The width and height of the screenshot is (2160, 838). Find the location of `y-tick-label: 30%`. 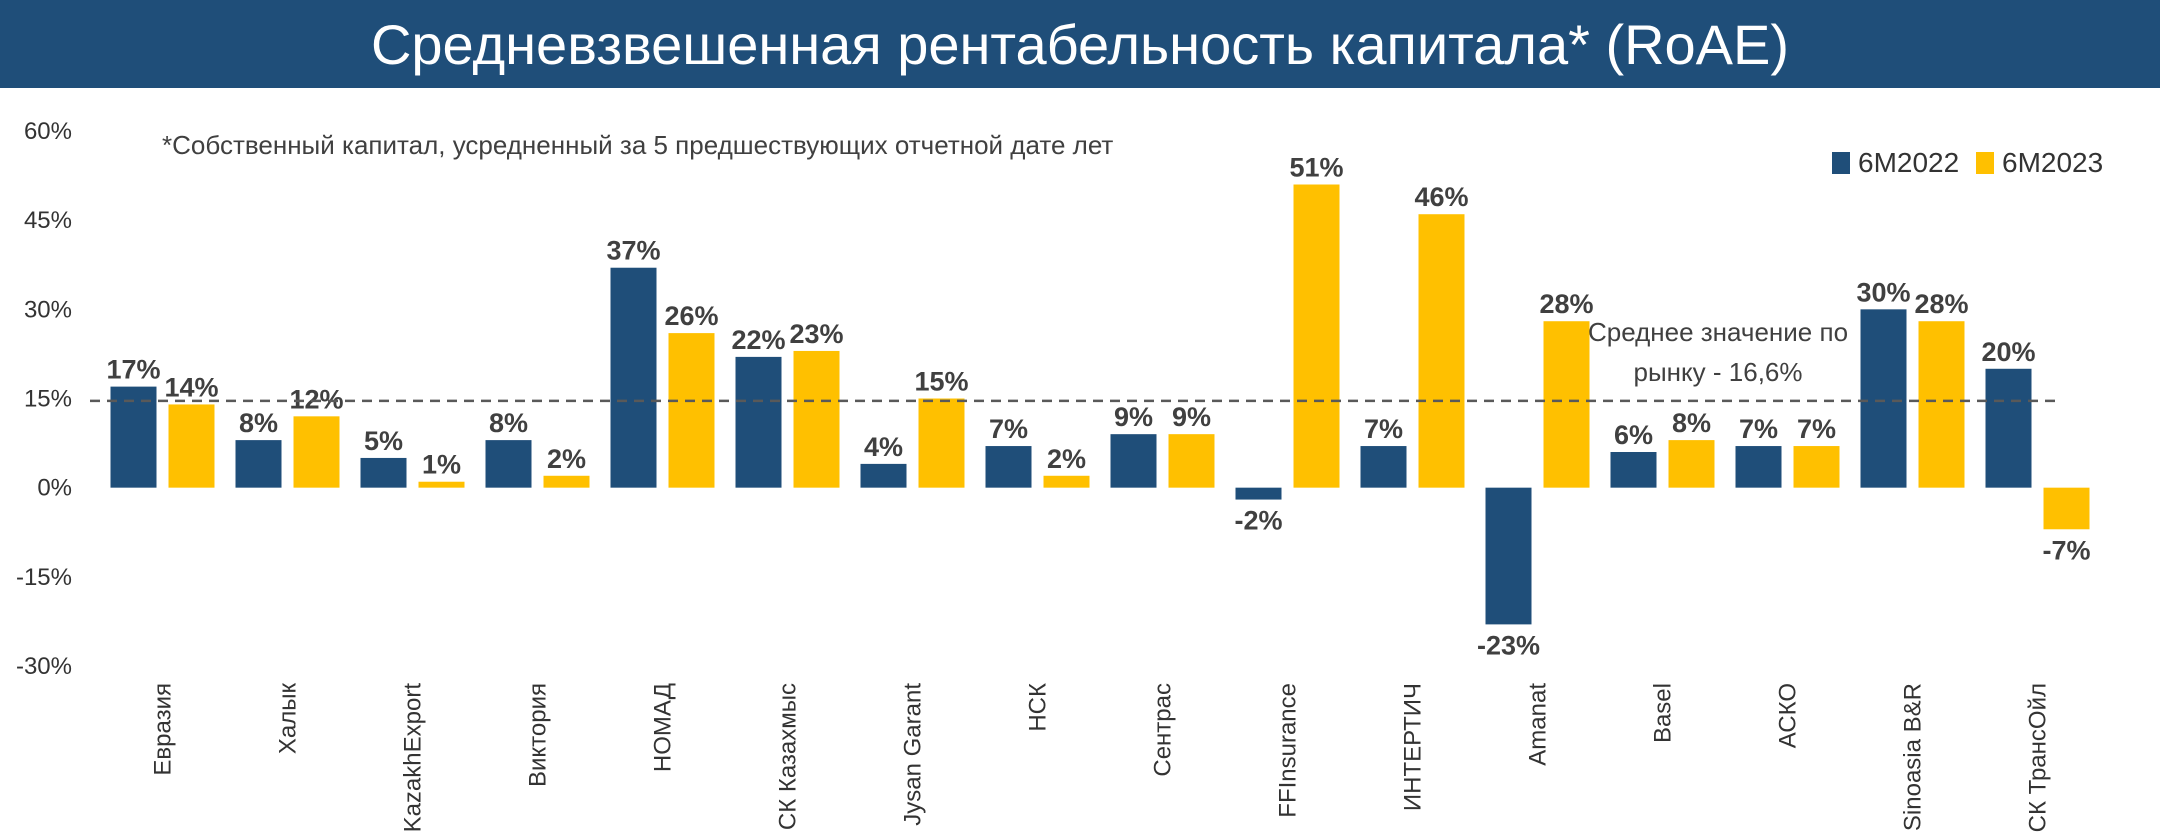

y-tick-label: 30% is located at coordinates (48, 309).